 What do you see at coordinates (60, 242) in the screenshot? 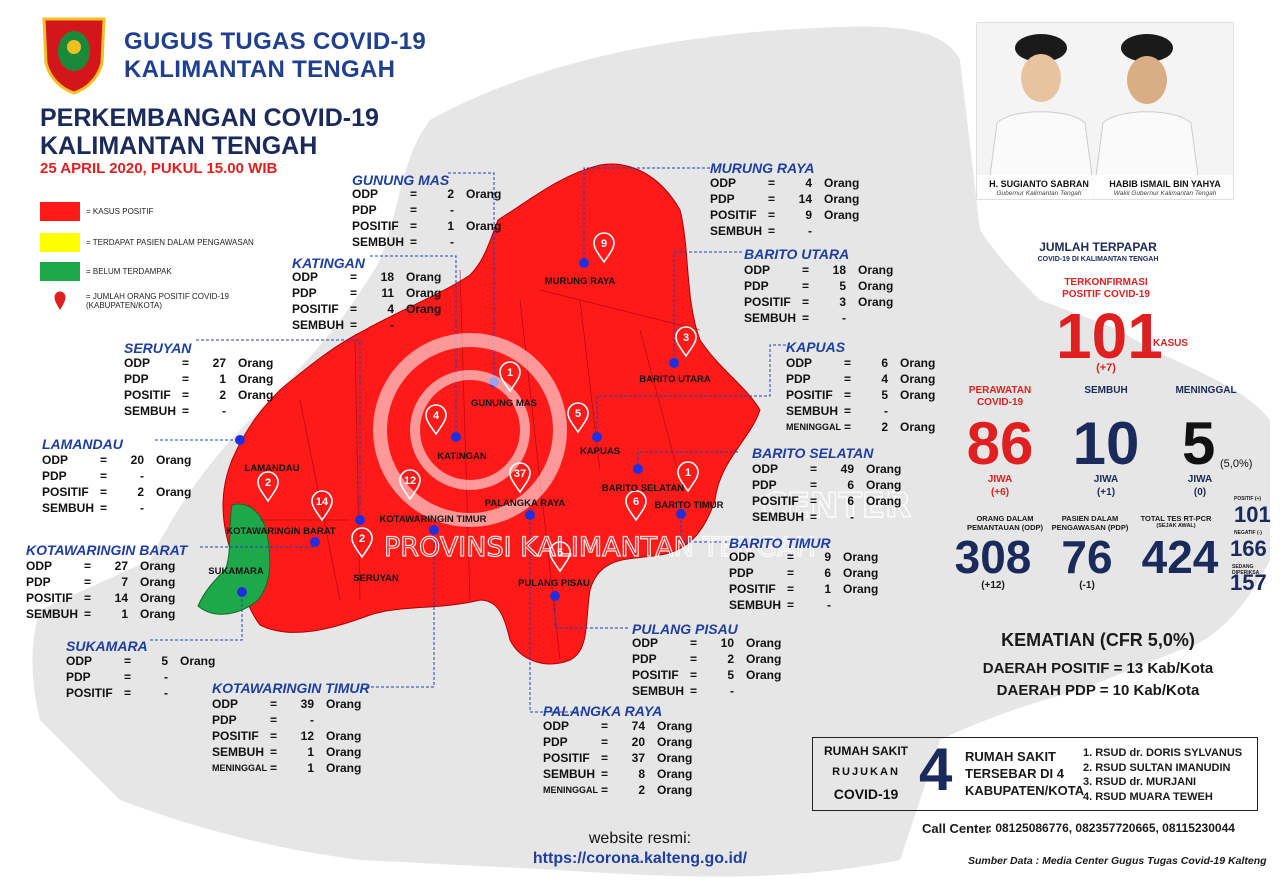
I see `legend-swatch-yellow` at bounding box center [60, 242].